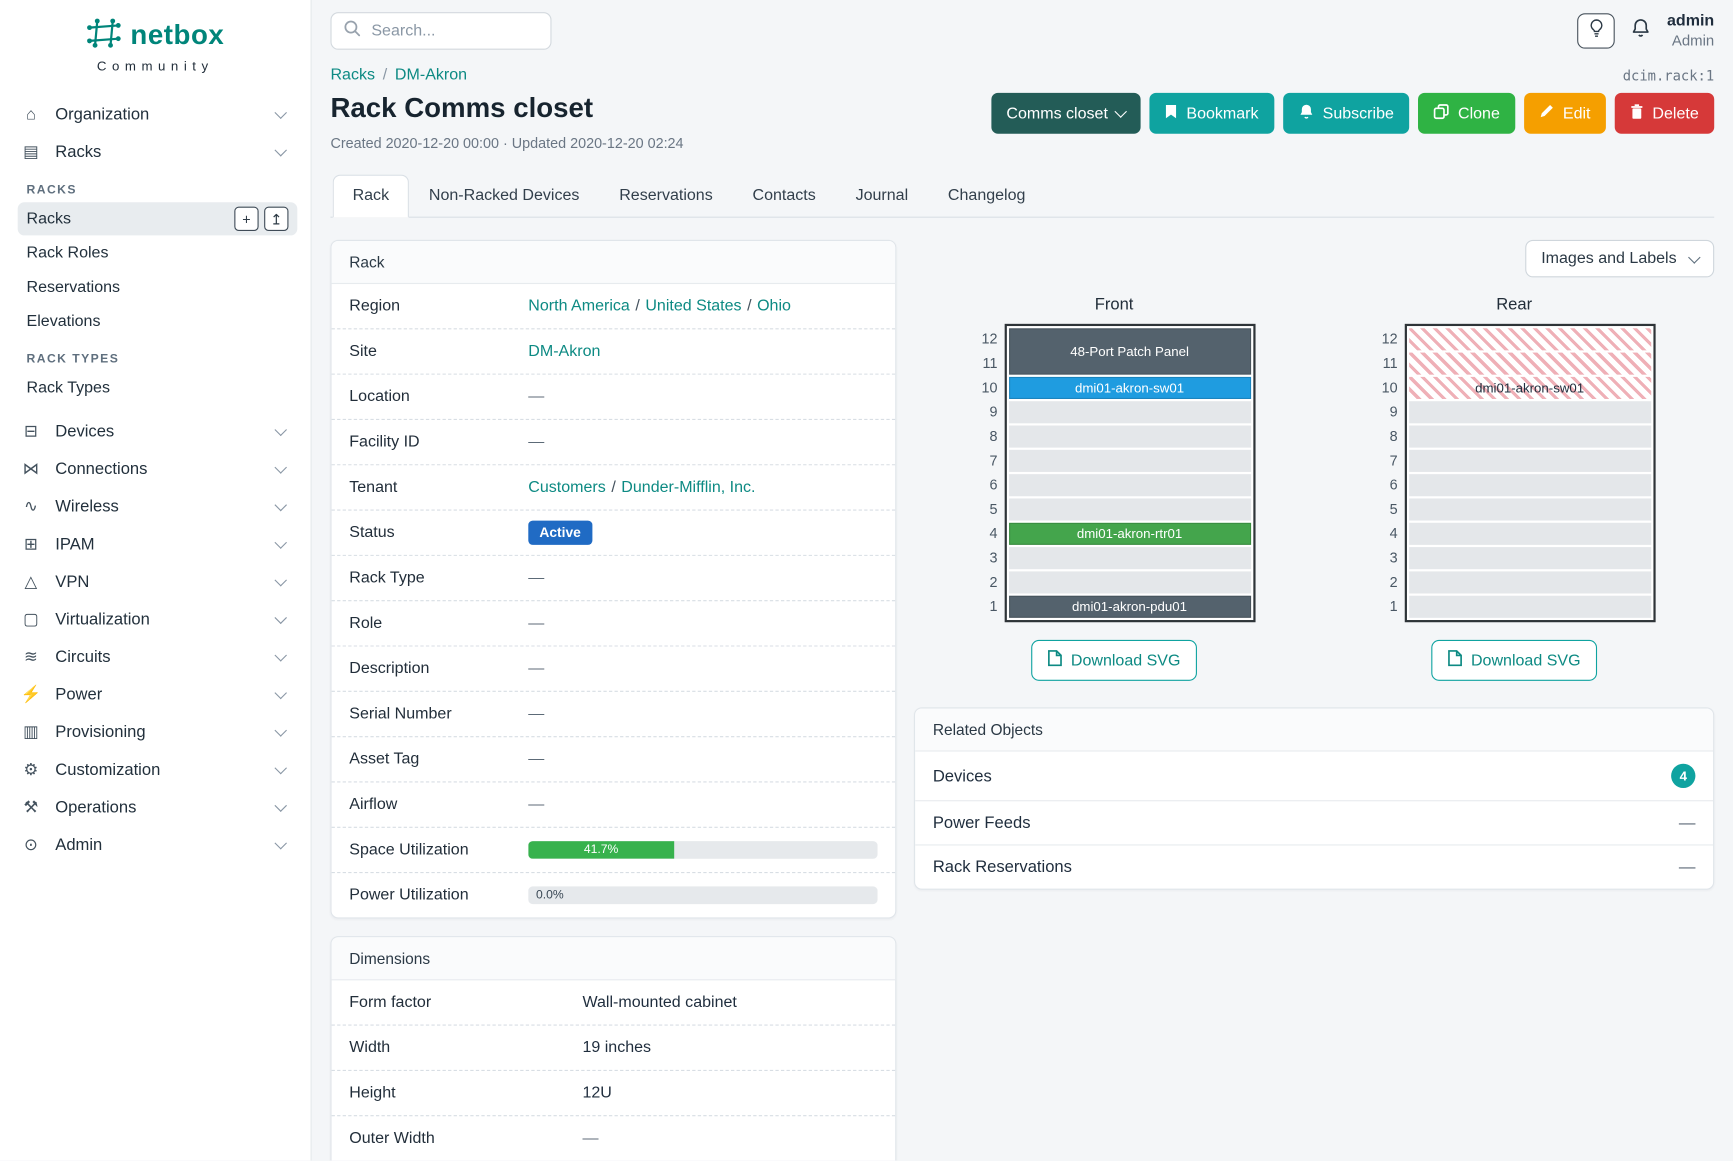 This screenshot has height=1161, width=1733. I want to click on breadcrumb-racks-link: Racks, so click(353, 75).